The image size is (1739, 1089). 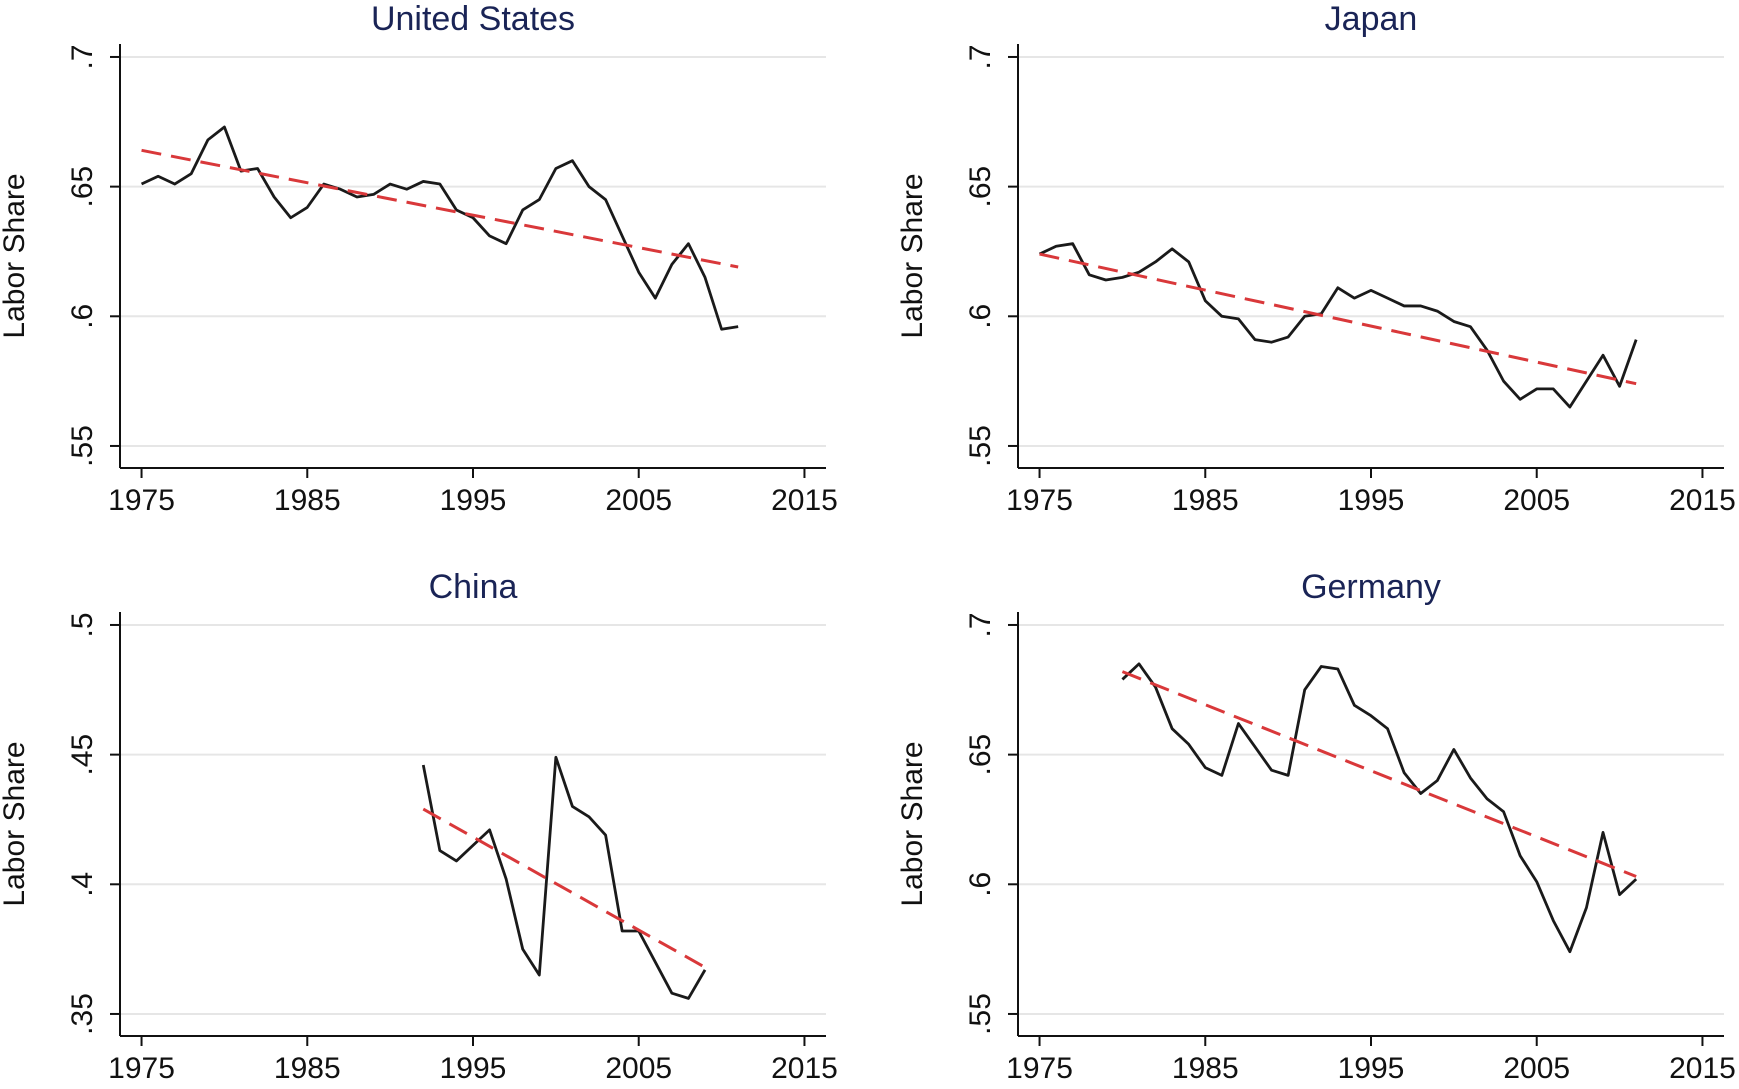 I want to click on panel-title: United States, so click(x=473, y=19).